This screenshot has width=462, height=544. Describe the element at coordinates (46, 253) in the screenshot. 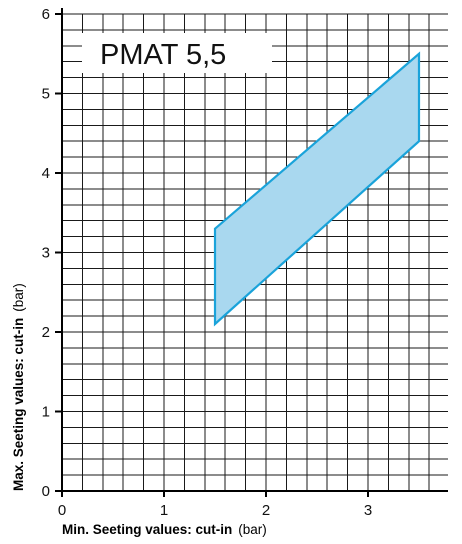

I see `y-tick-label: 3` at that location.